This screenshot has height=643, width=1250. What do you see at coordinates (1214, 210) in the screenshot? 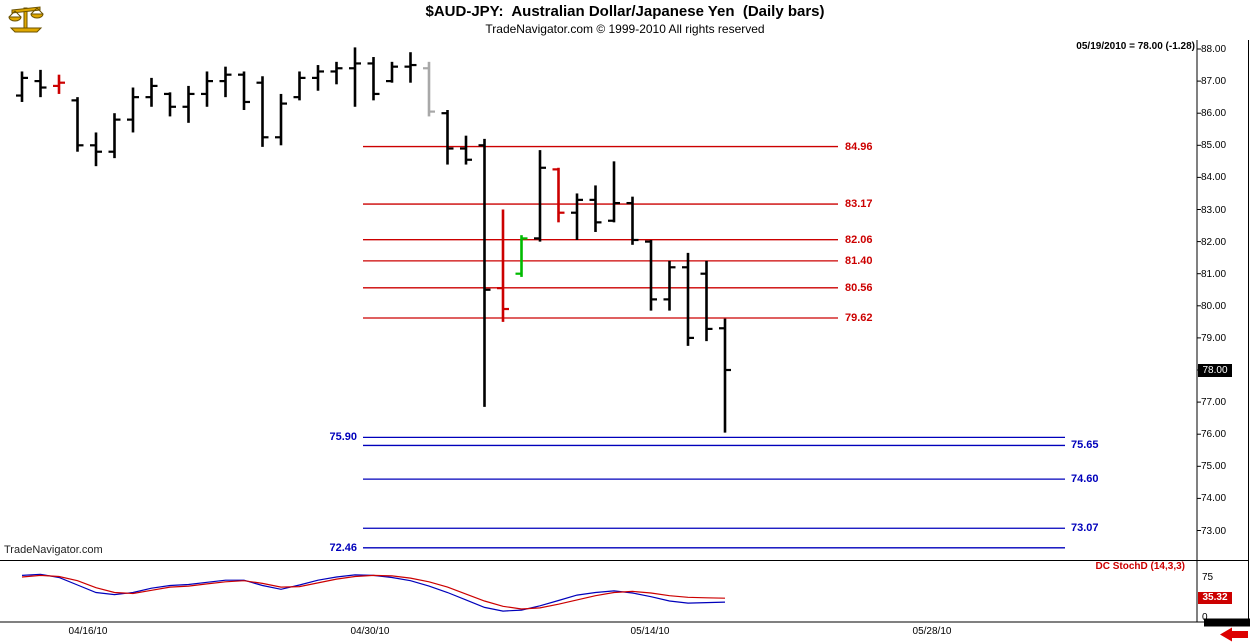
I see `price-axis-label: 83.00` at bounding box center [1214, 210].